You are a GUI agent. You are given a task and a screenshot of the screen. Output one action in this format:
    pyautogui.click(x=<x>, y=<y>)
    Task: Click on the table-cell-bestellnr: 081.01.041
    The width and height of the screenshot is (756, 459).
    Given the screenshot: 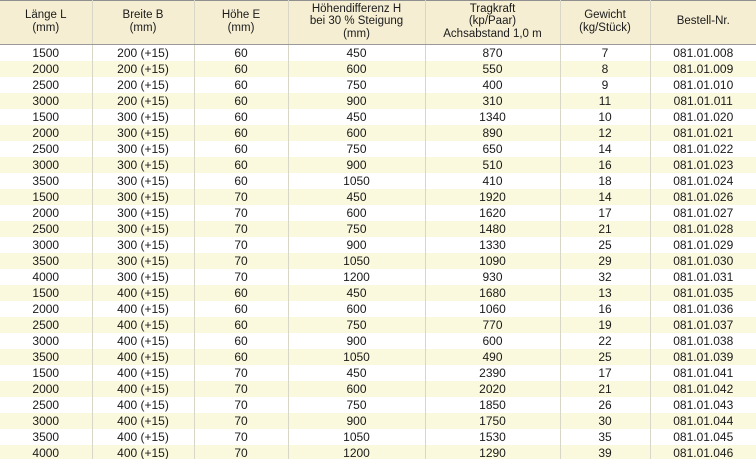 What is the action you would take?
    pyautogui.click(x=702, y=373)
    